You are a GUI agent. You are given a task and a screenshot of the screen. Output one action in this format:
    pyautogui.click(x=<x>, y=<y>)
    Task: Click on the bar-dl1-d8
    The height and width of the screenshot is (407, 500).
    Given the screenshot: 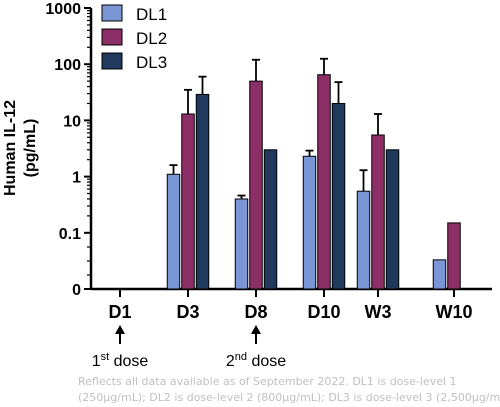 What is the action you would take?
    pyautogui.click(x=241, y=244)
    